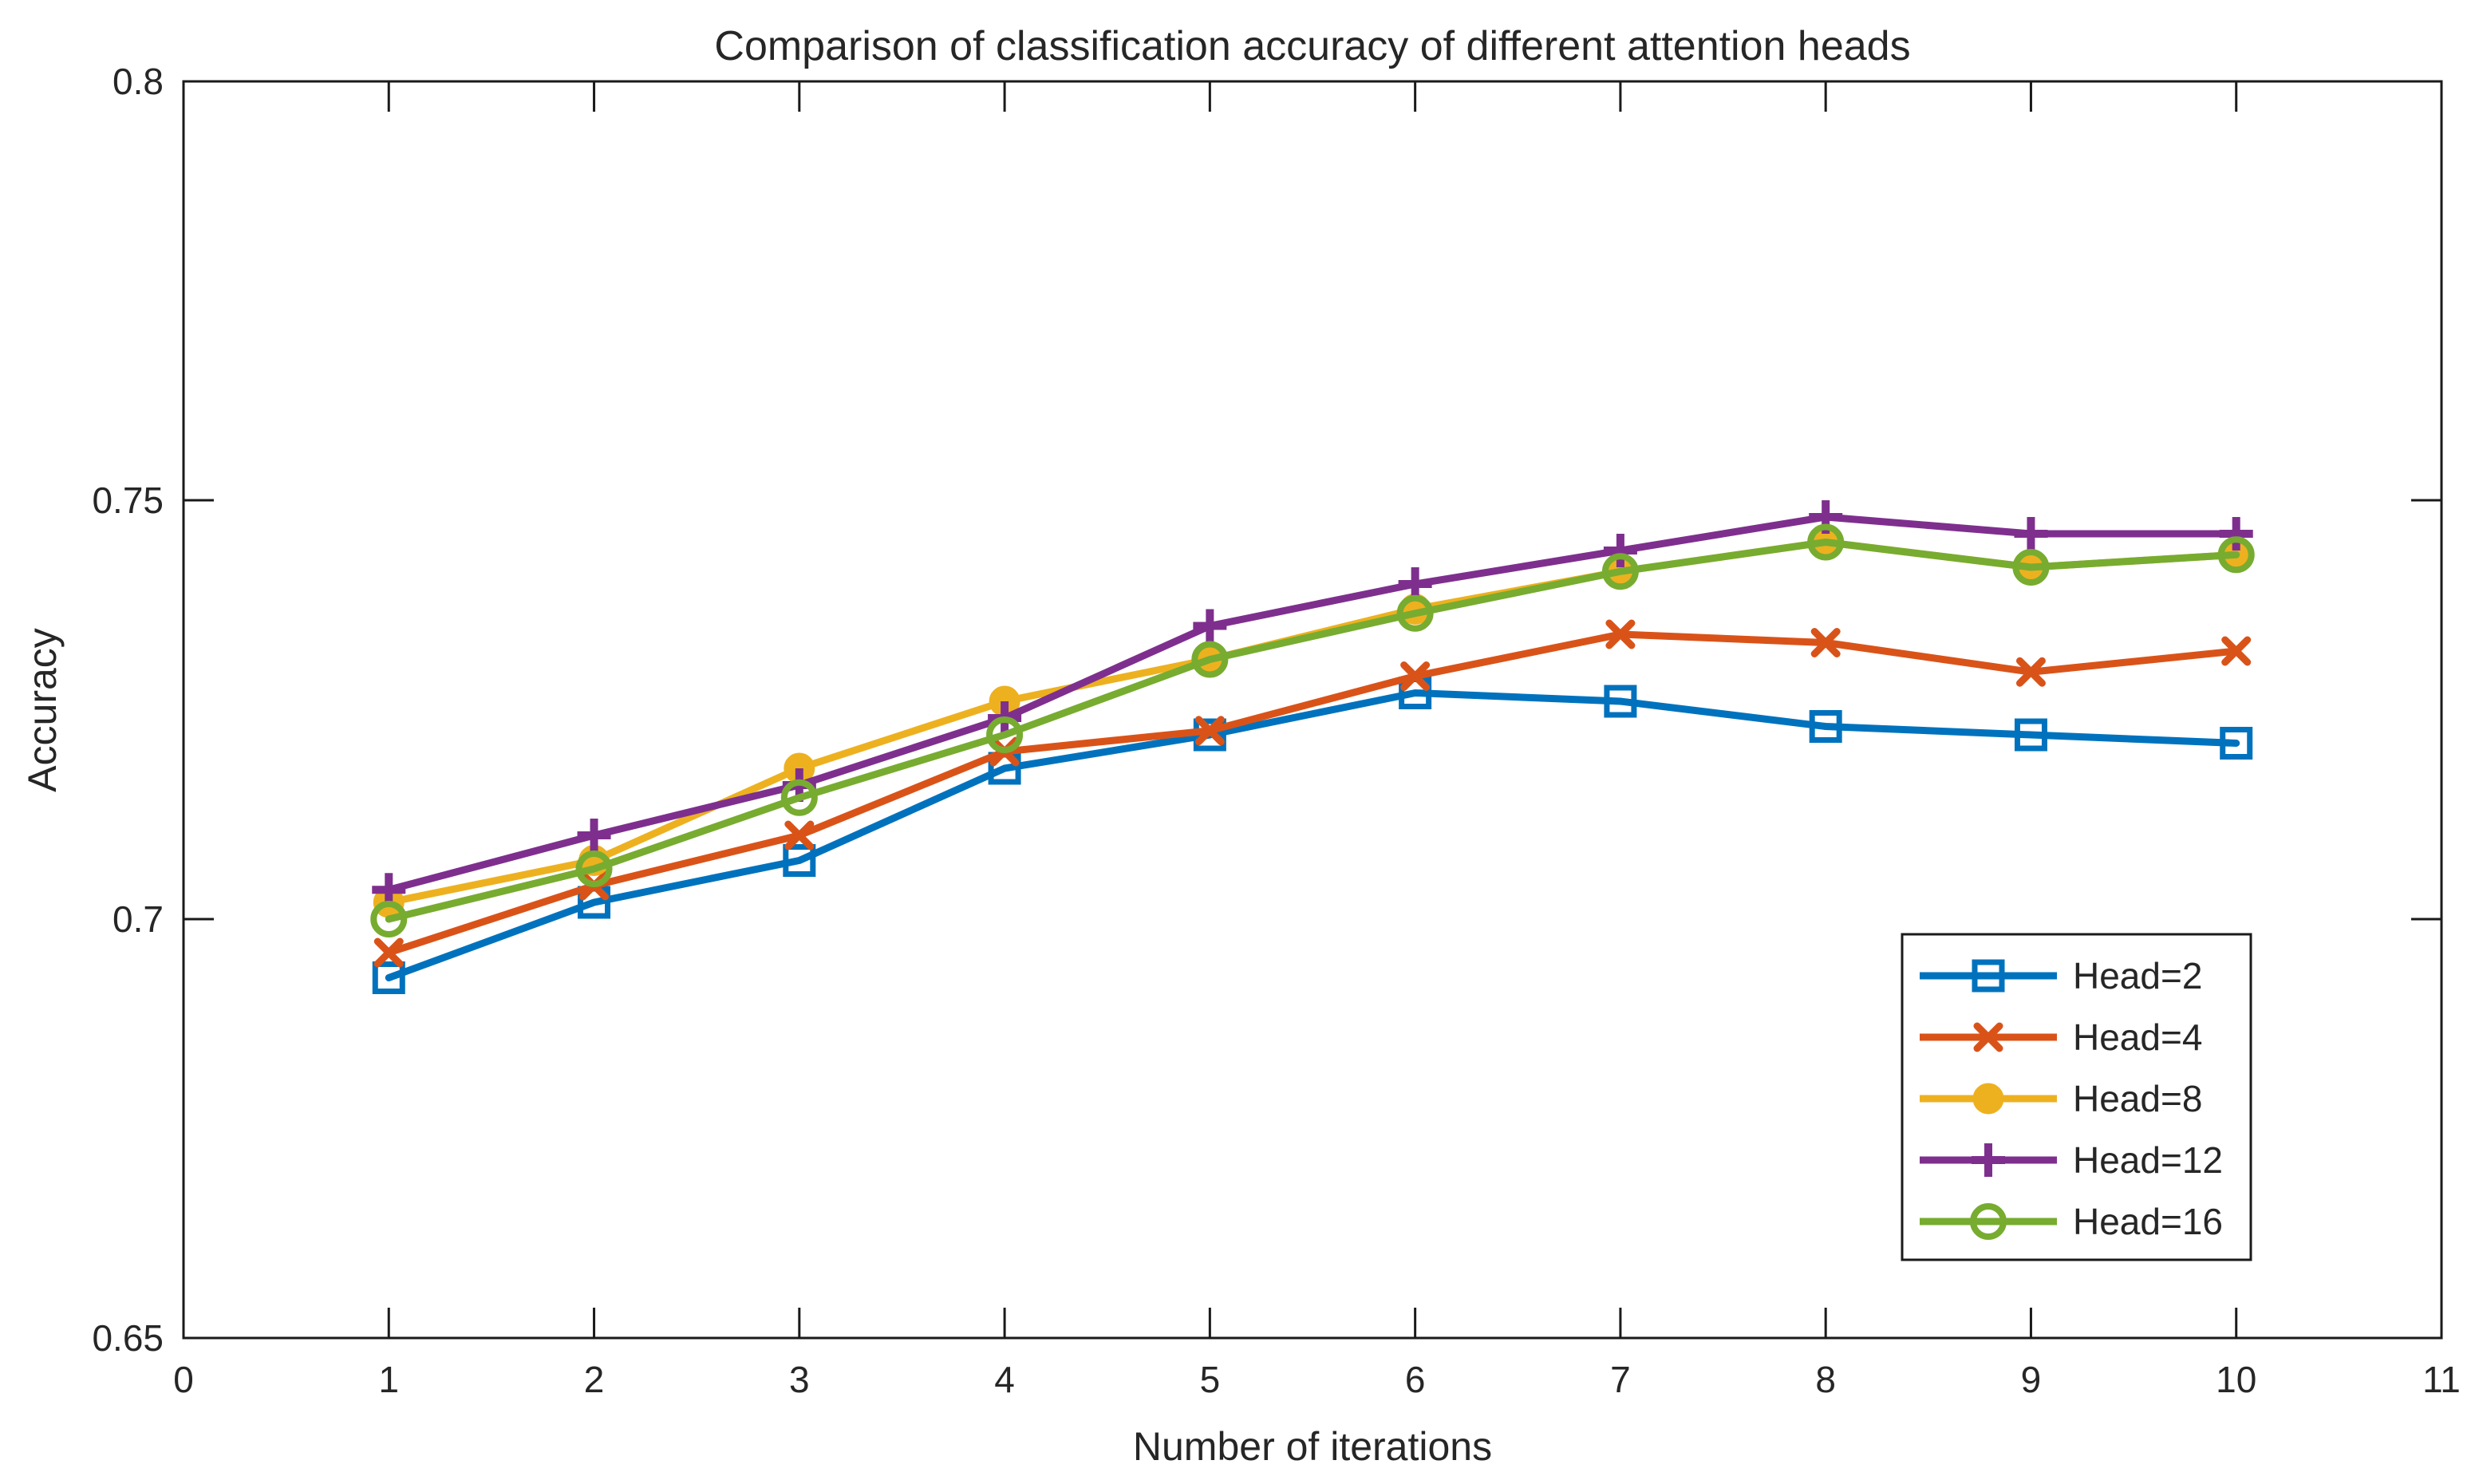  What do you see at coordinates (799, 1379) in the screenshot?
I see `x-tick-label: 3` at bounding box center [799, 1379].